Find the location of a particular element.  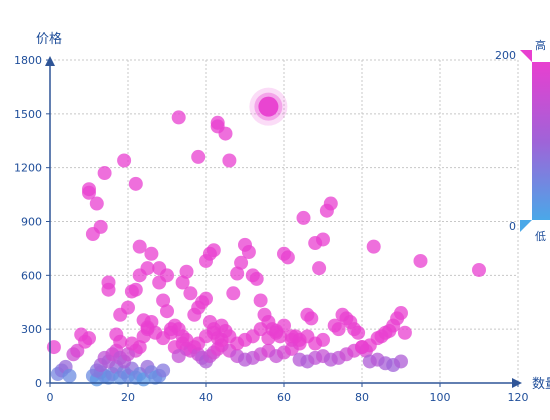

y-tick-label: 1500 is located at coordinates (28, 114).